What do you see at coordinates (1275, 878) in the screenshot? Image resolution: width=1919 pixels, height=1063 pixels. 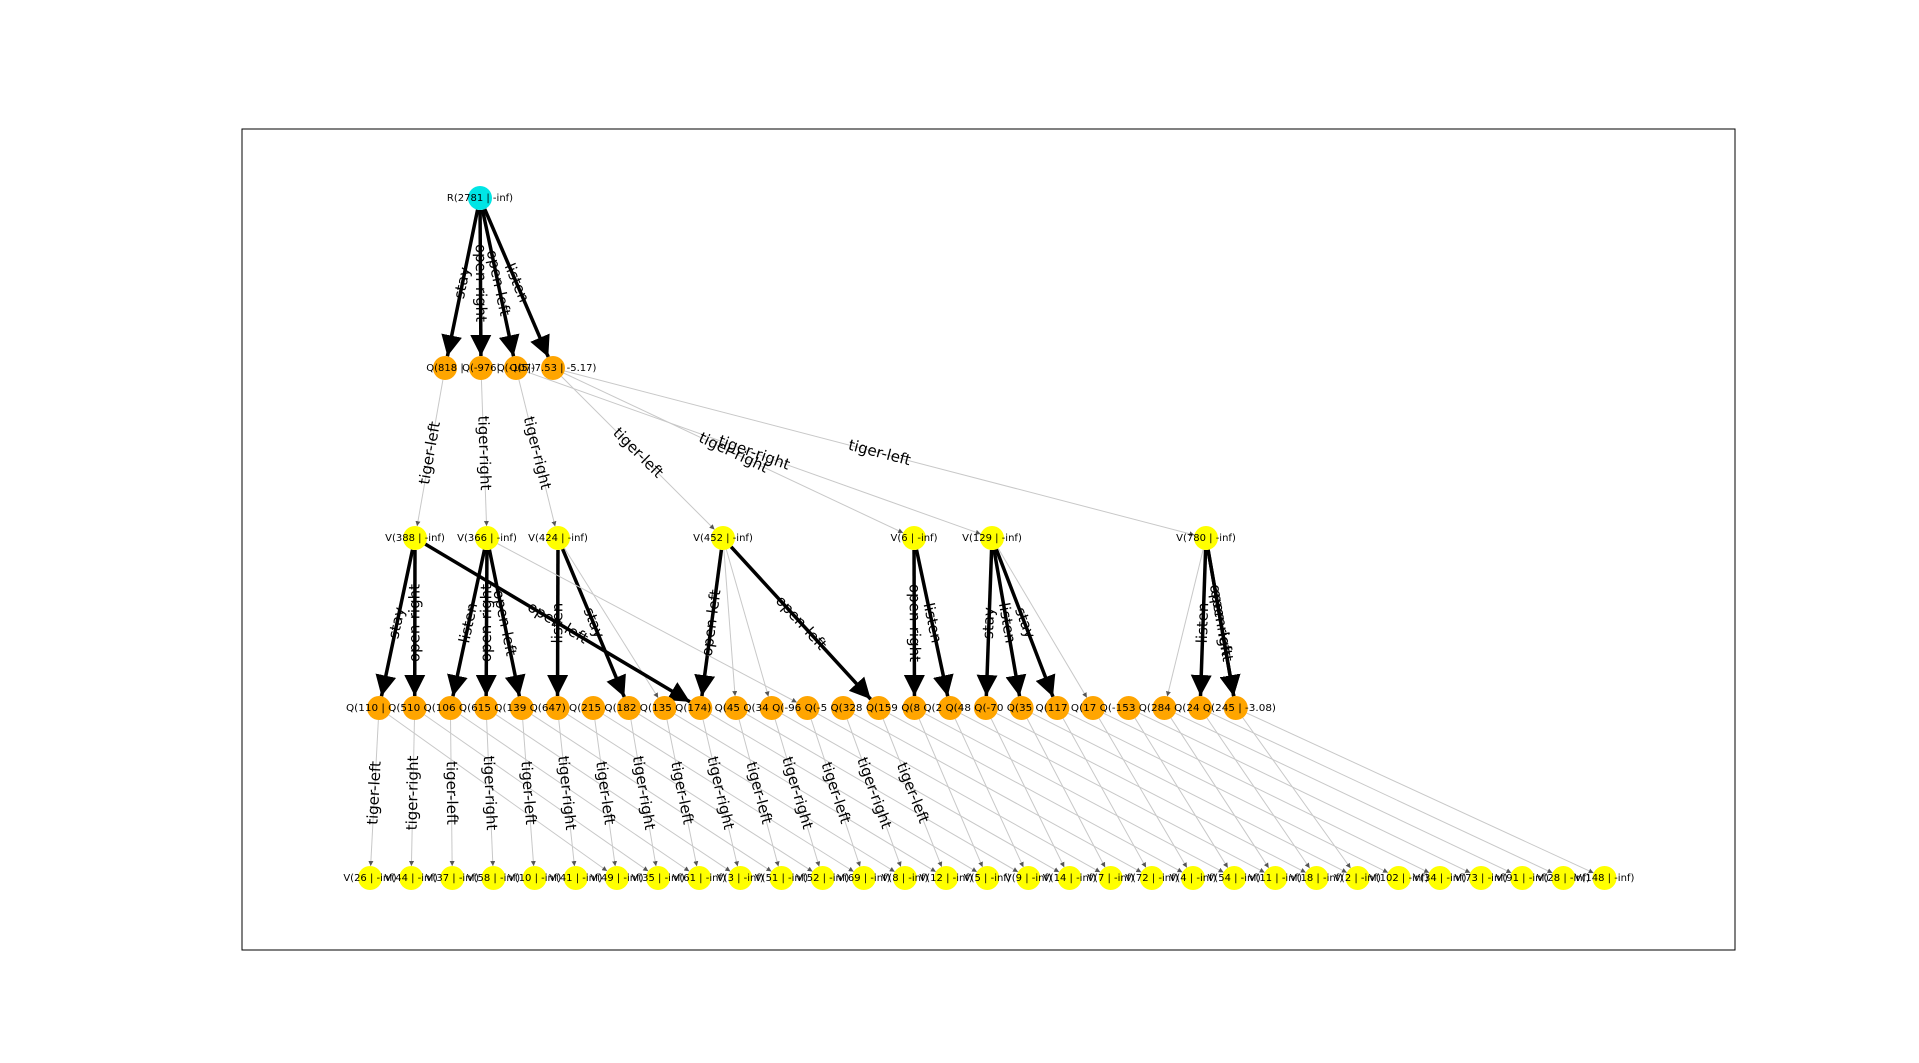 I see `node-label: V(11 | -inf)` at bounding box center [1275, 878].